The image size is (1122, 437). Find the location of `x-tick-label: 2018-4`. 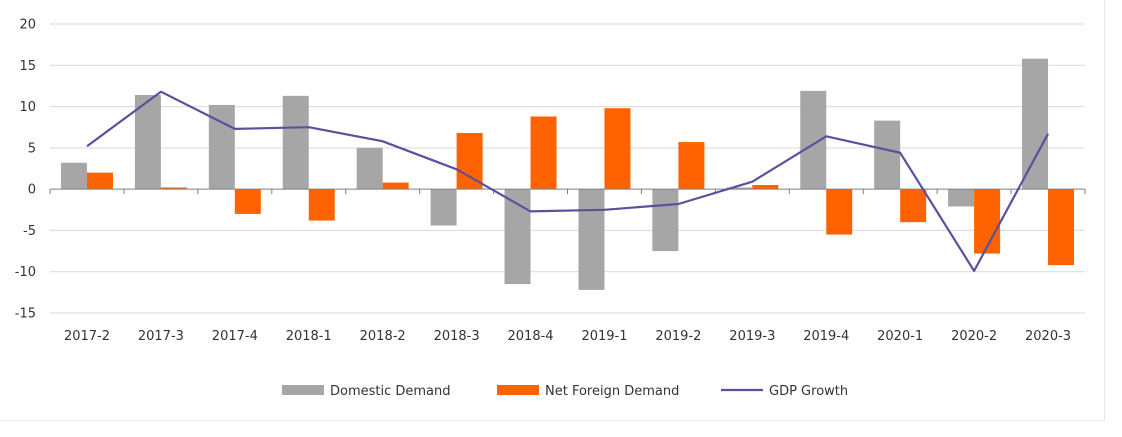

x-tick-label: 2018-4 is located at coordinates (531, 336).